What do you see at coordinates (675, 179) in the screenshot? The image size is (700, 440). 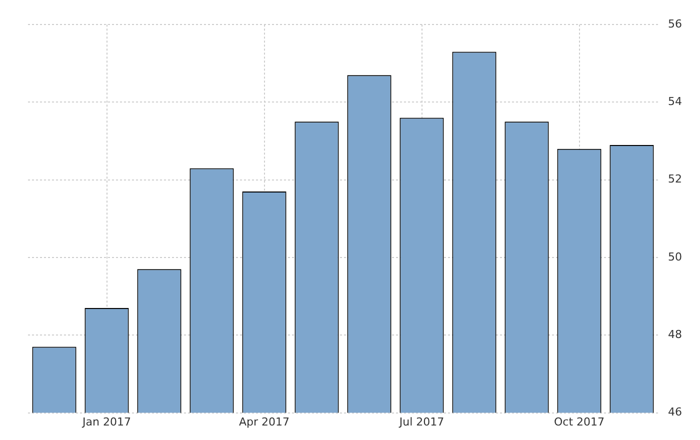 I see `y-tick-label: 52` at bounding box center [675, 179].